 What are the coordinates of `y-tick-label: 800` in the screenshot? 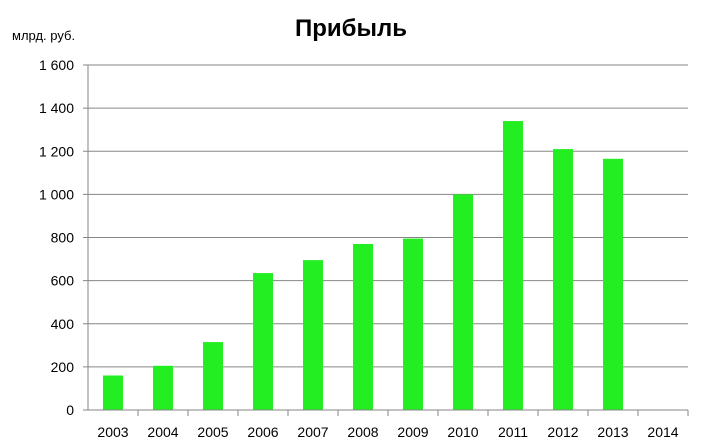 It's located at (63, 238).